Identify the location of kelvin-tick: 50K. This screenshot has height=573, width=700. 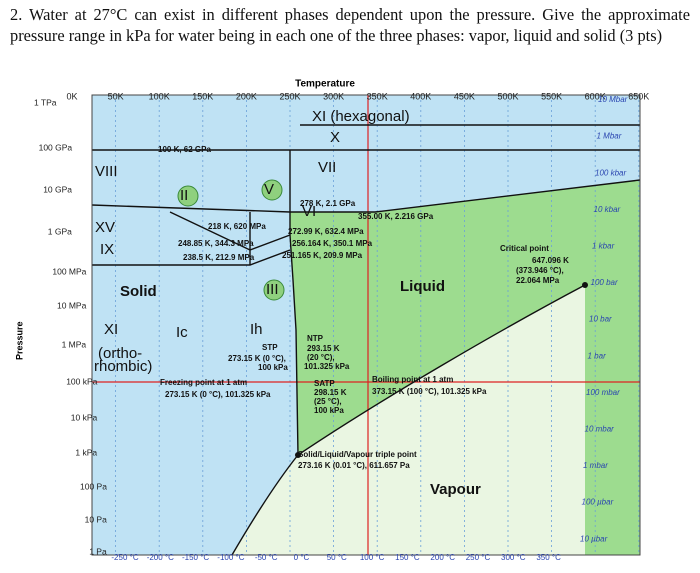
(116, 96).